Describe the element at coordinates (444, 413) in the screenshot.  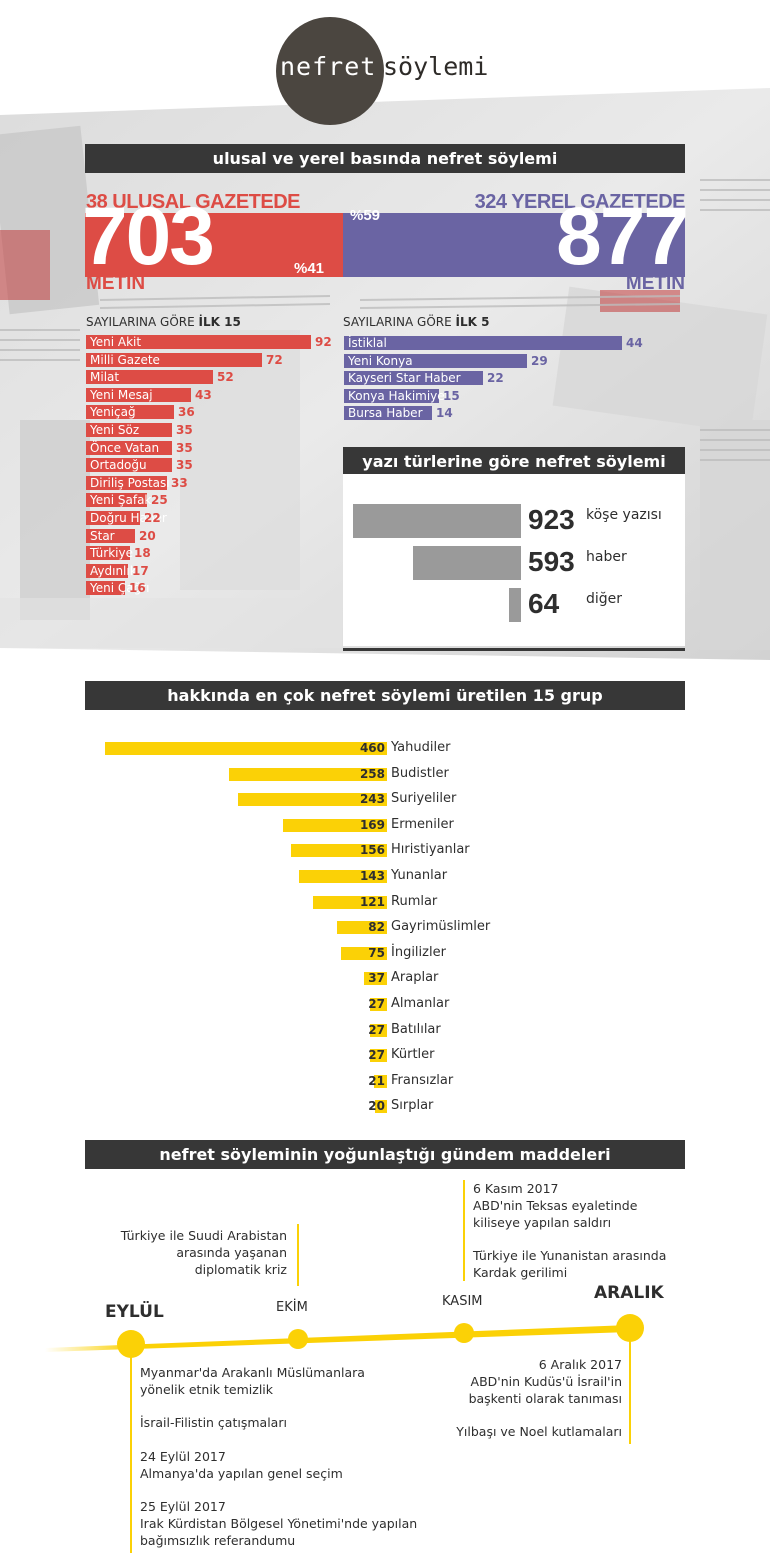
I see `local-bar-value: 14` at that location.